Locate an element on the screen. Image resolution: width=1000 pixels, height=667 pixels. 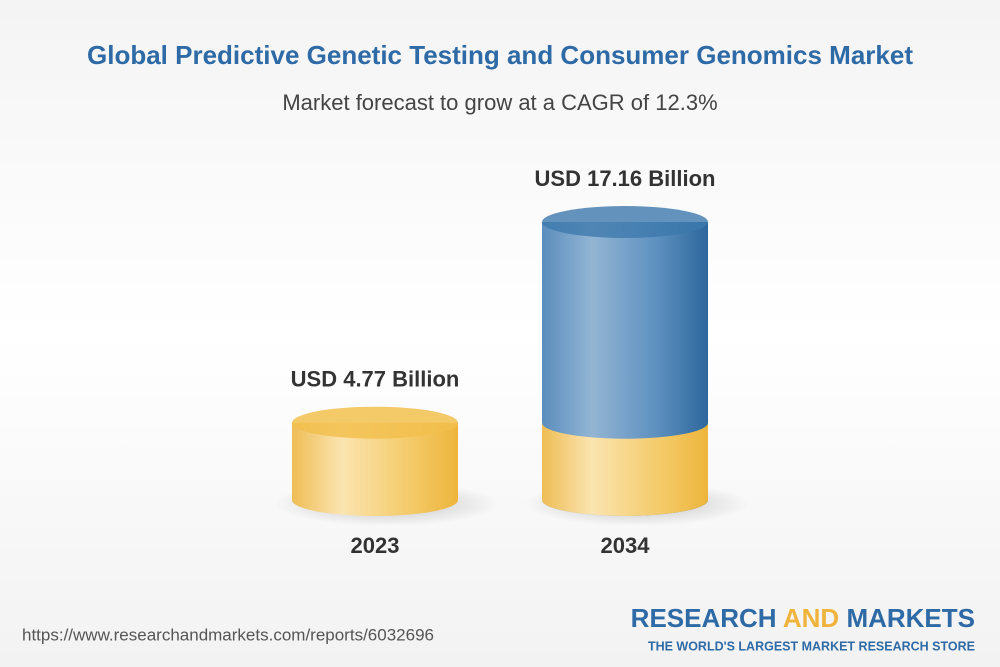
logo: RESEARCH AND MARKETS is located at coordinates (803, 618).